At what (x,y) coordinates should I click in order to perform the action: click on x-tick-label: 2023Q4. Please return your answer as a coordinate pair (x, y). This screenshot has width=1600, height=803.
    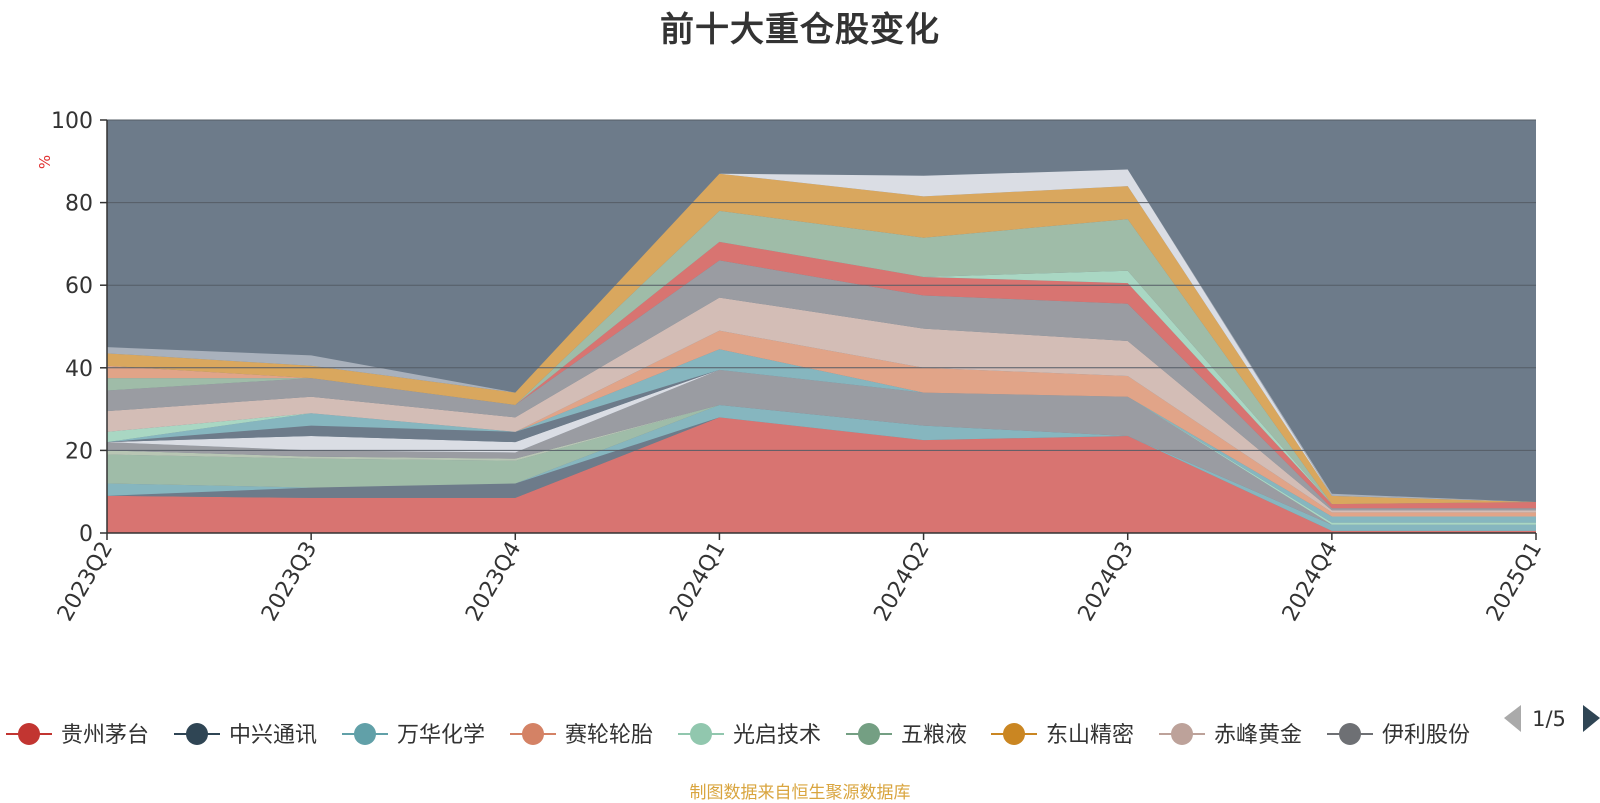
    Looking at the image, I should click on (493, 582).